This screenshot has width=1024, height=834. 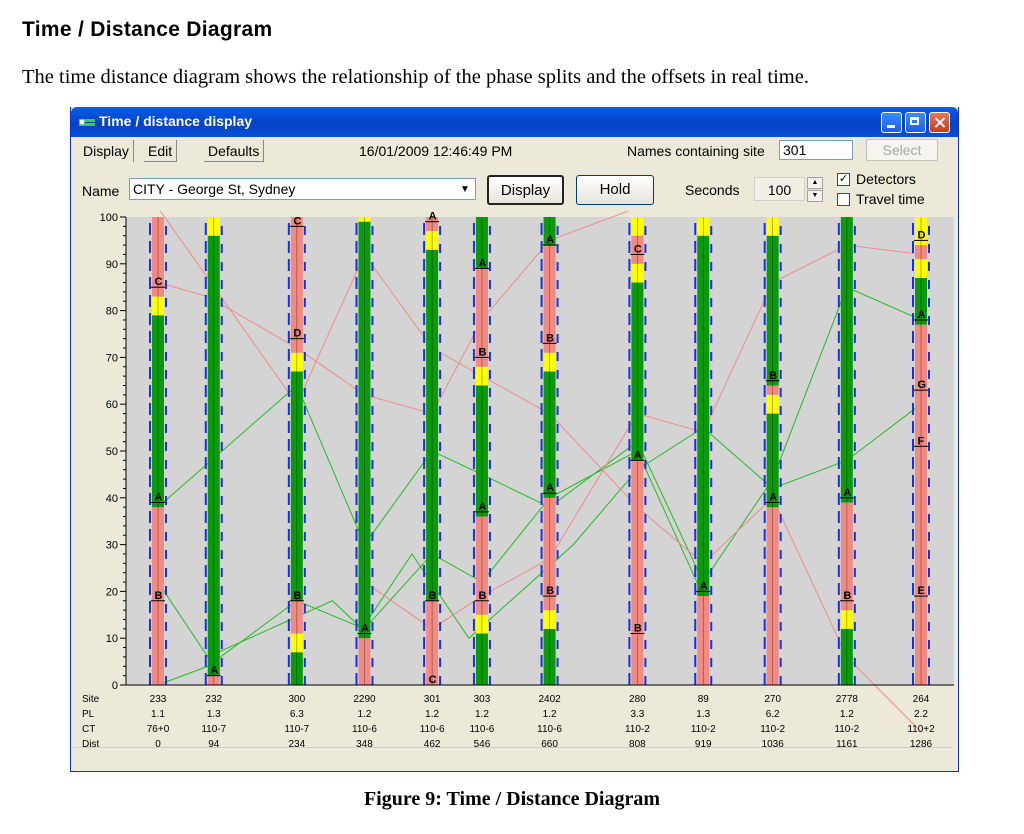 What do you see at coordinates (176, 121) in the screenshot?
I see `window-title: Time / distance display` at bounding box center [176, 121].